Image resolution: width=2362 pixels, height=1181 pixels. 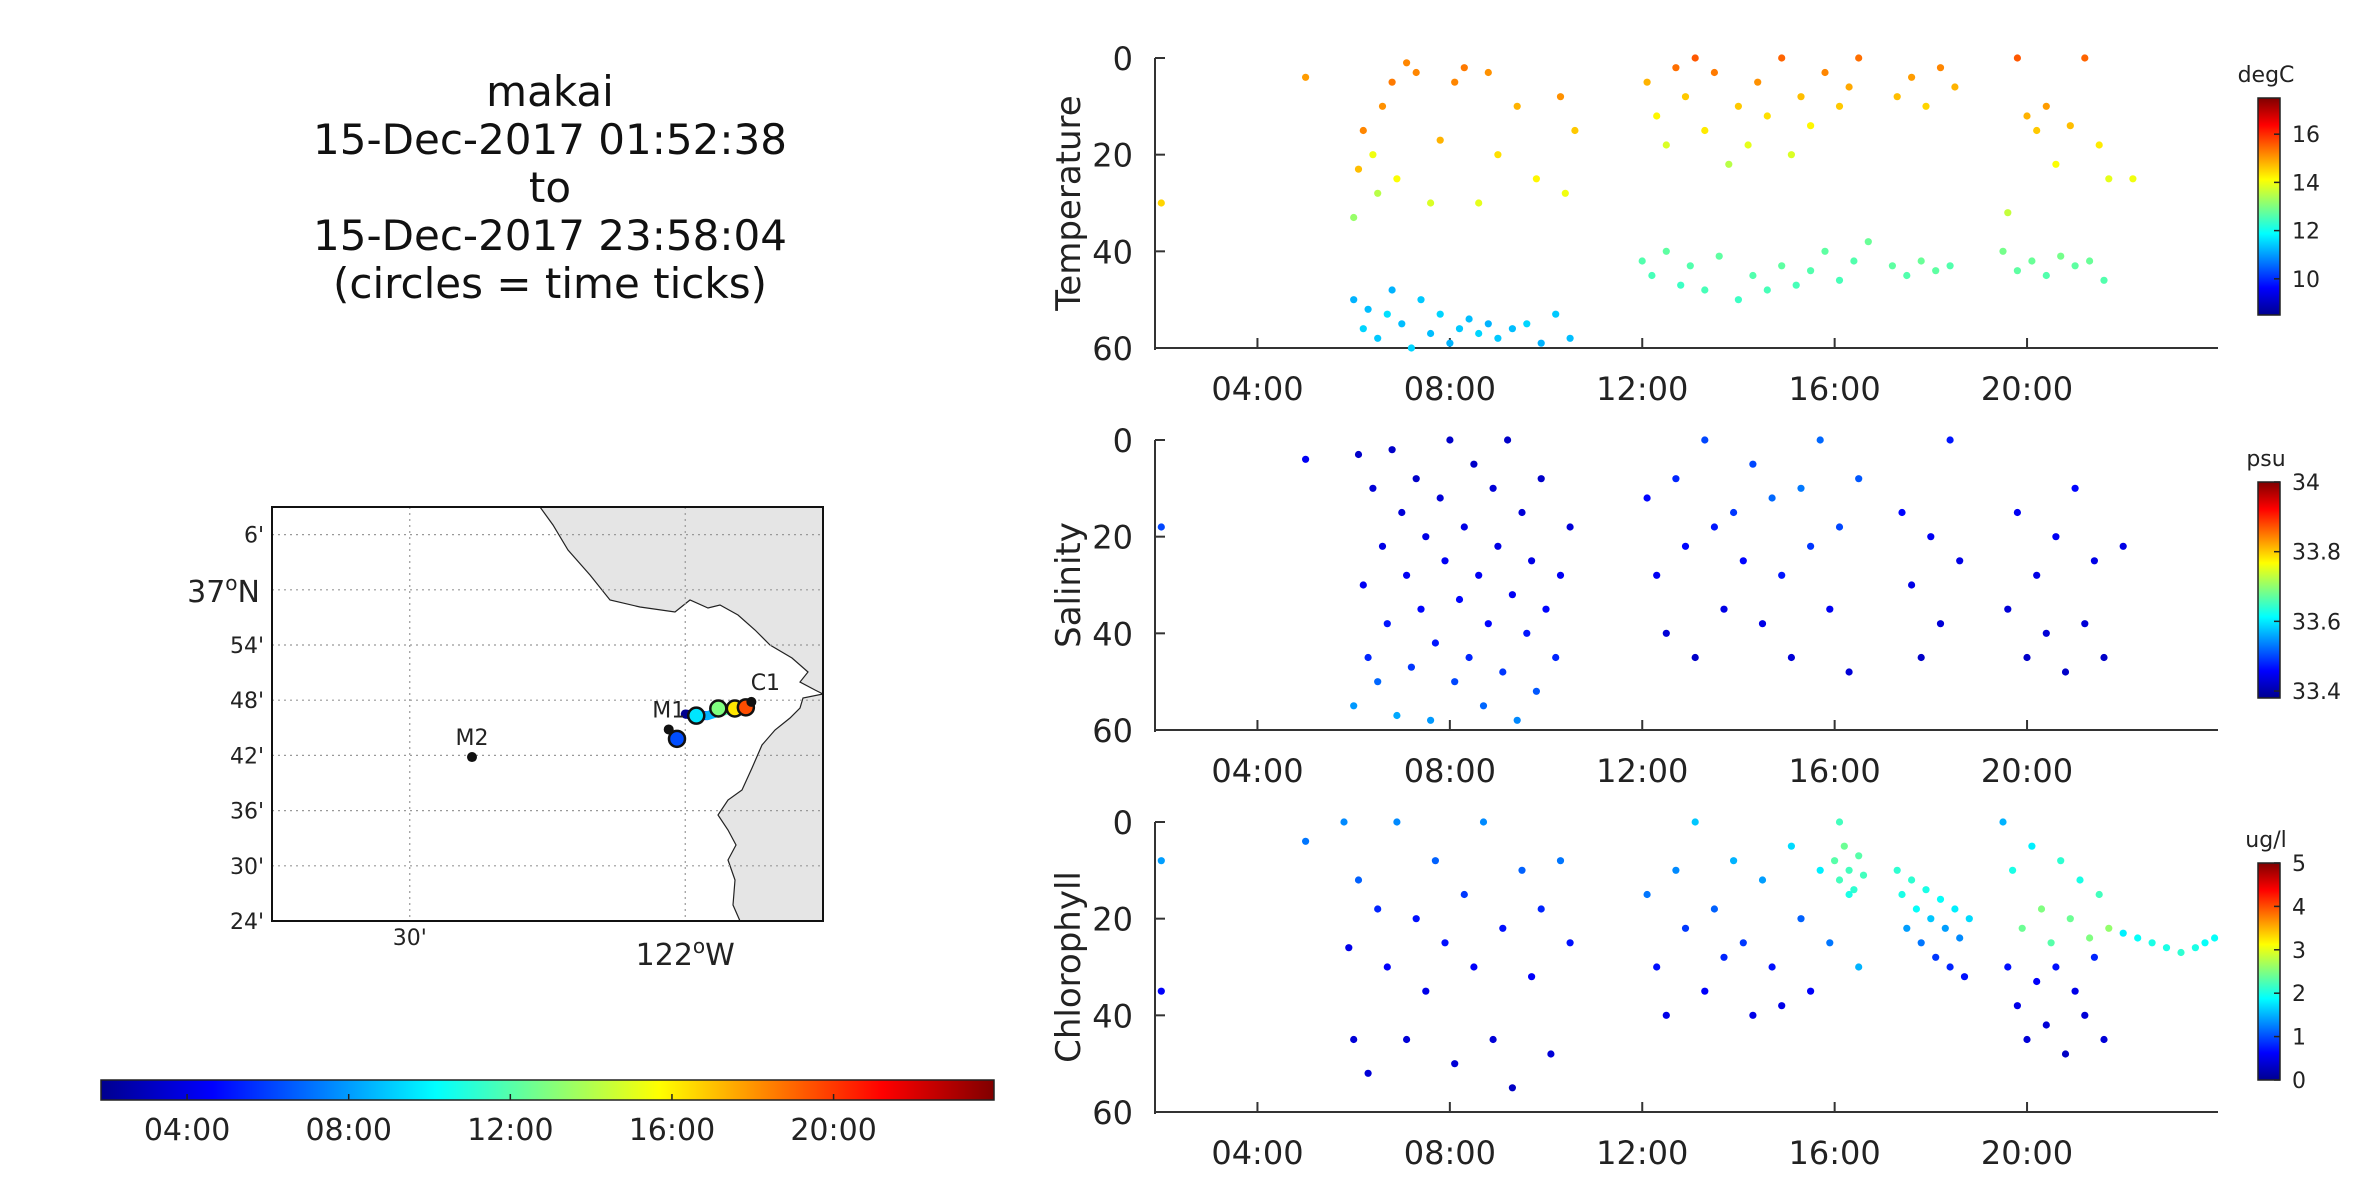 I want to click on colorbar-unit: degC, so click(x=2266, y=75).